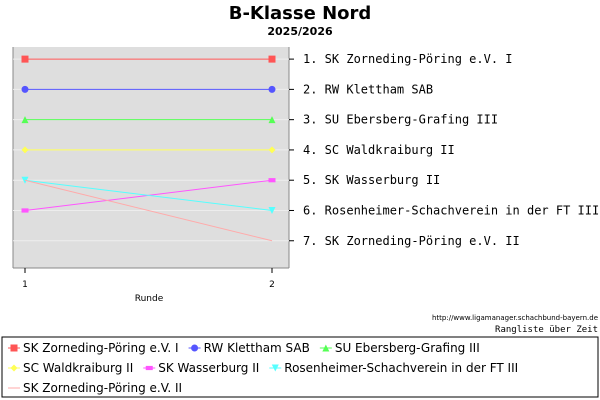 Image resolution: width=600 pixels, height=400 pixels. I want to click on legend-item: SC Waldkraiburg II, so click(70, 368).